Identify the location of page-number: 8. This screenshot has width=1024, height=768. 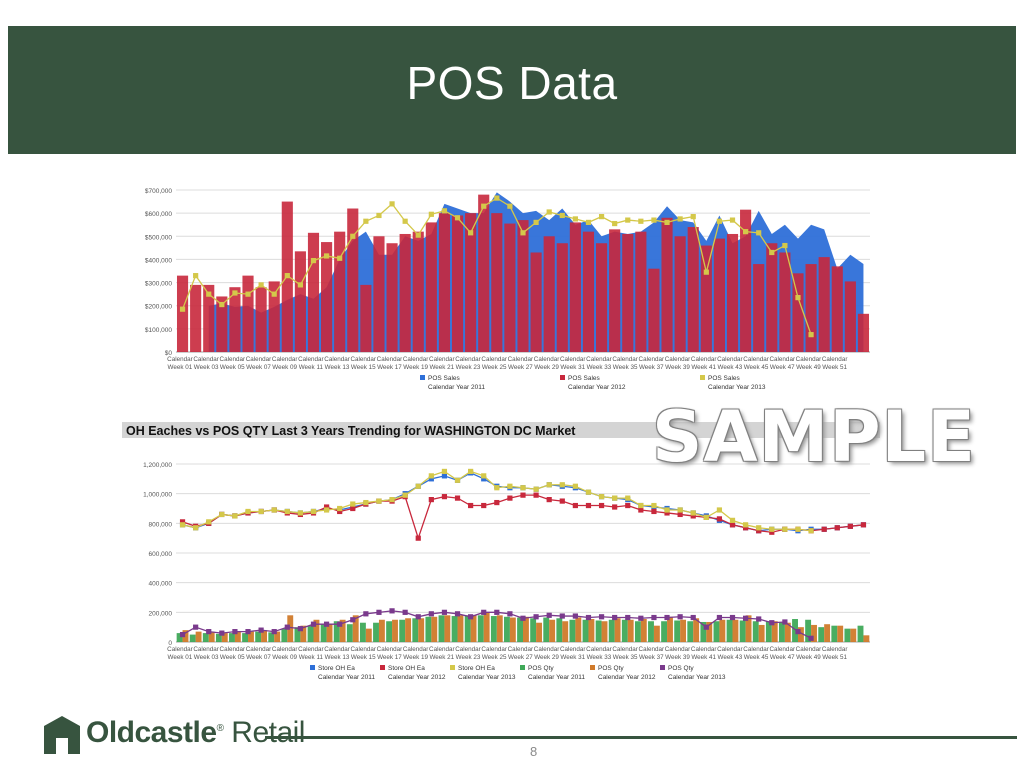
(534, 751).